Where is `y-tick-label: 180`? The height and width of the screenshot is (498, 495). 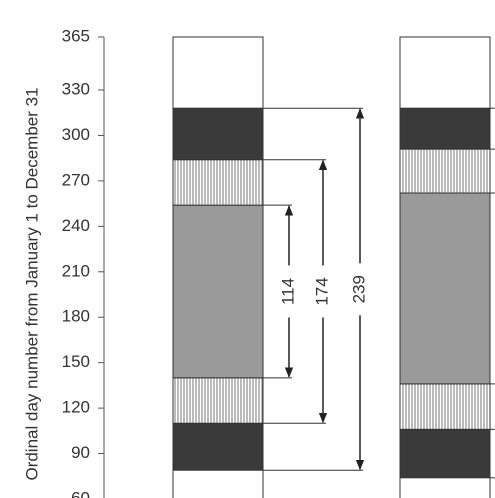 y-tick-label: 180 is located at coordinates (76, 316).